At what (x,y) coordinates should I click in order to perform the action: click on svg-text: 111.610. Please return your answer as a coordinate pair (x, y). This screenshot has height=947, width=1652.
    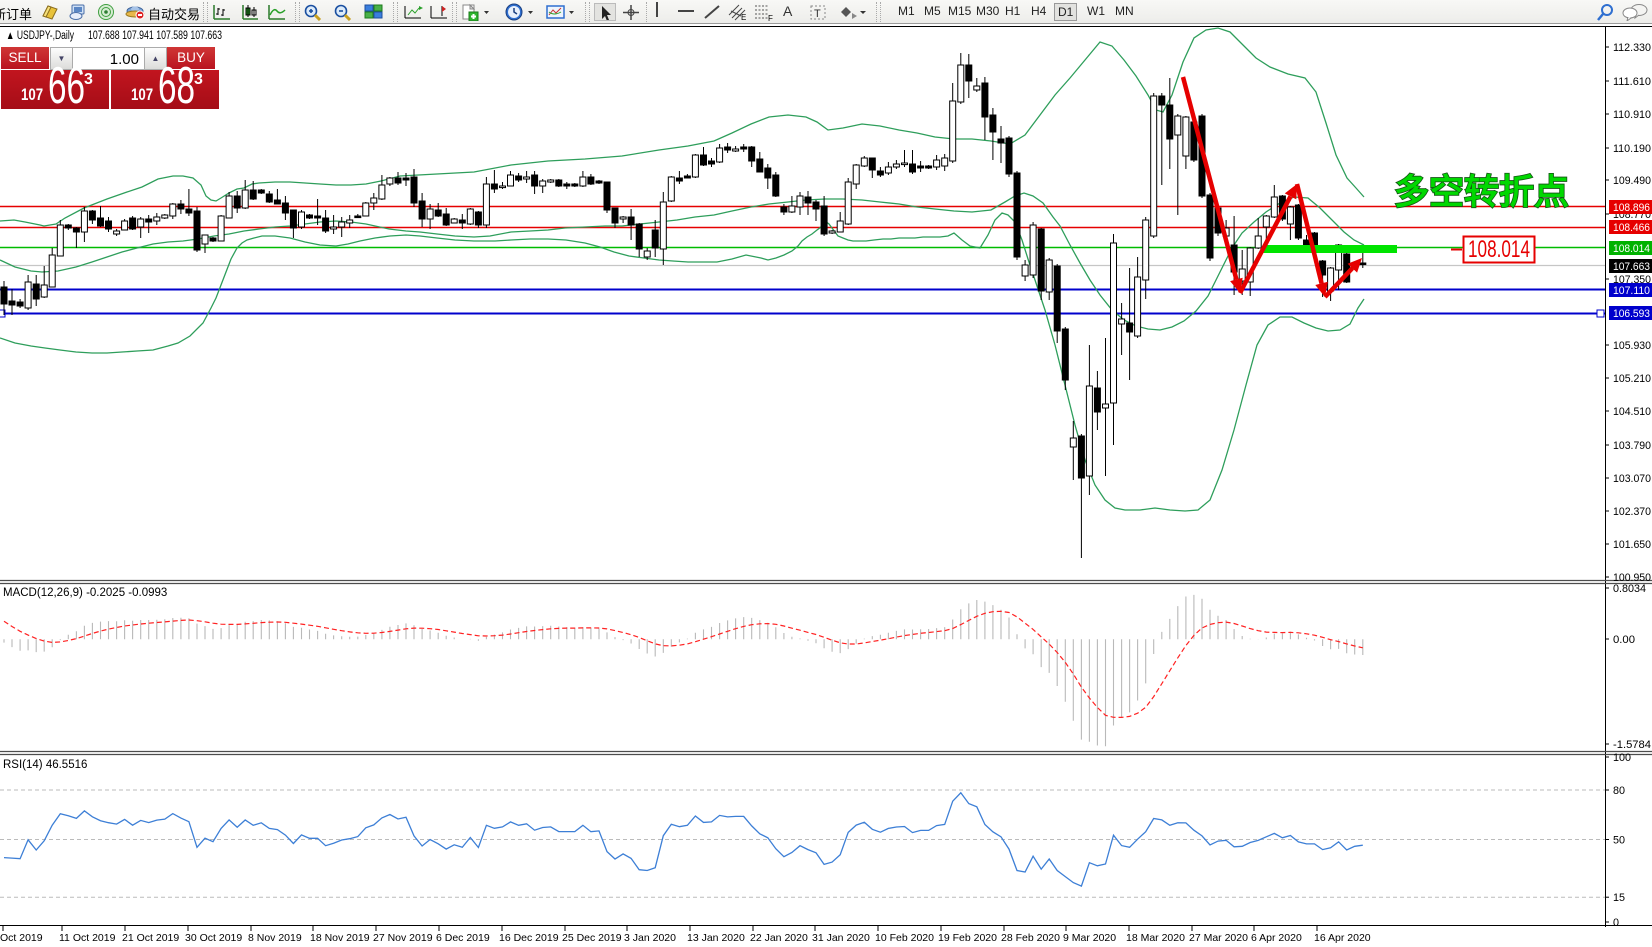
    Looking at the image, I should click on (1632, 82).